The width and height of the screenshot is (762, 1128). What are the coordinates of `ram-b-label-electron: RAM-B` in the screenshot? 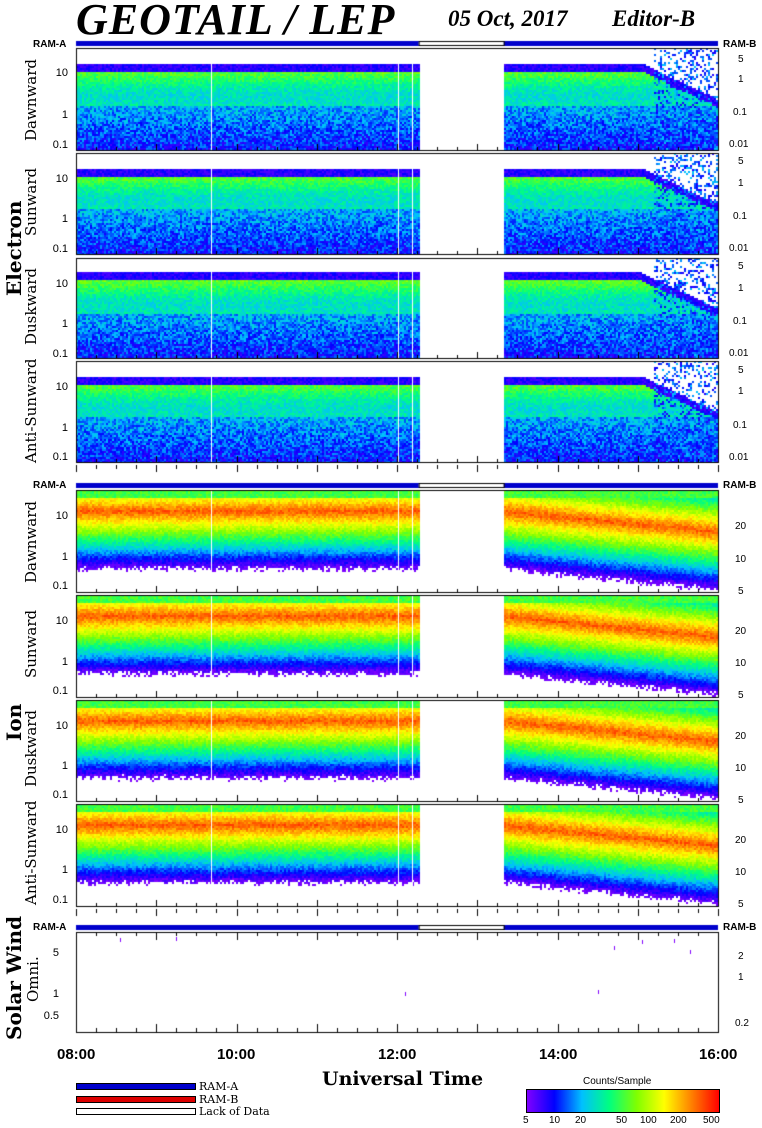 It's located at (740, 44).